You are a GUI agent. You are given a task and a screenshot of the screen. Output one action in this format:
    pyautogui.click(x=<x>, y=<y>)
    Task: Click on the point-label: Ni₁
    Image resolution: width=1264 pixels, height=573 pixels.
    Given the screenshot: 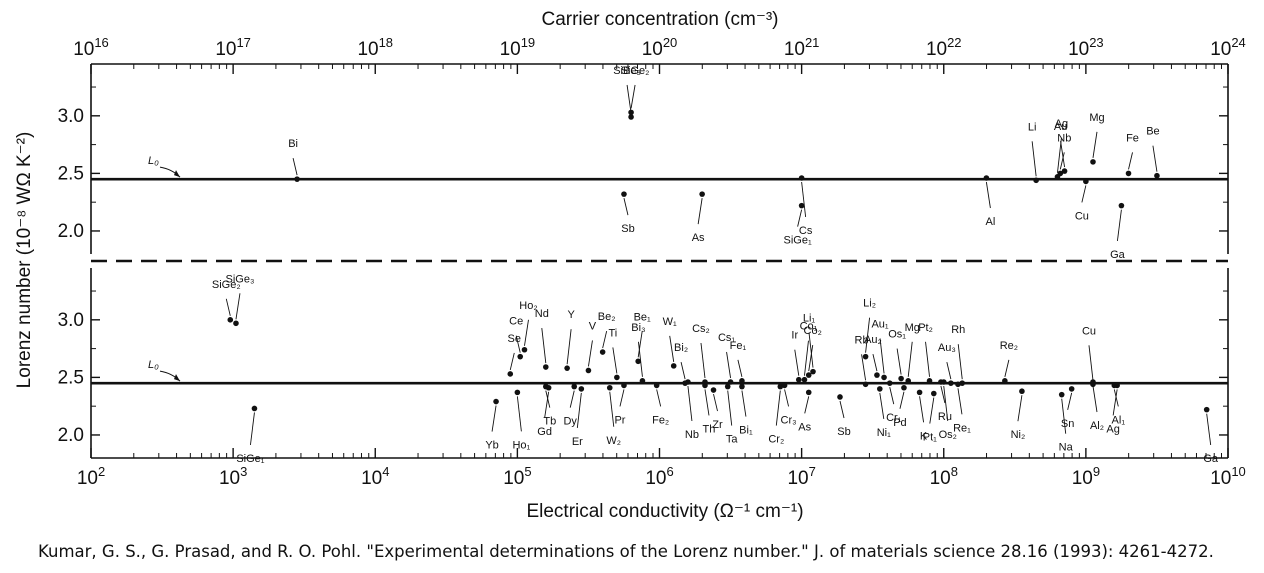 What is the action you would take?
    pyautogui.click(x=884, y=433)
    